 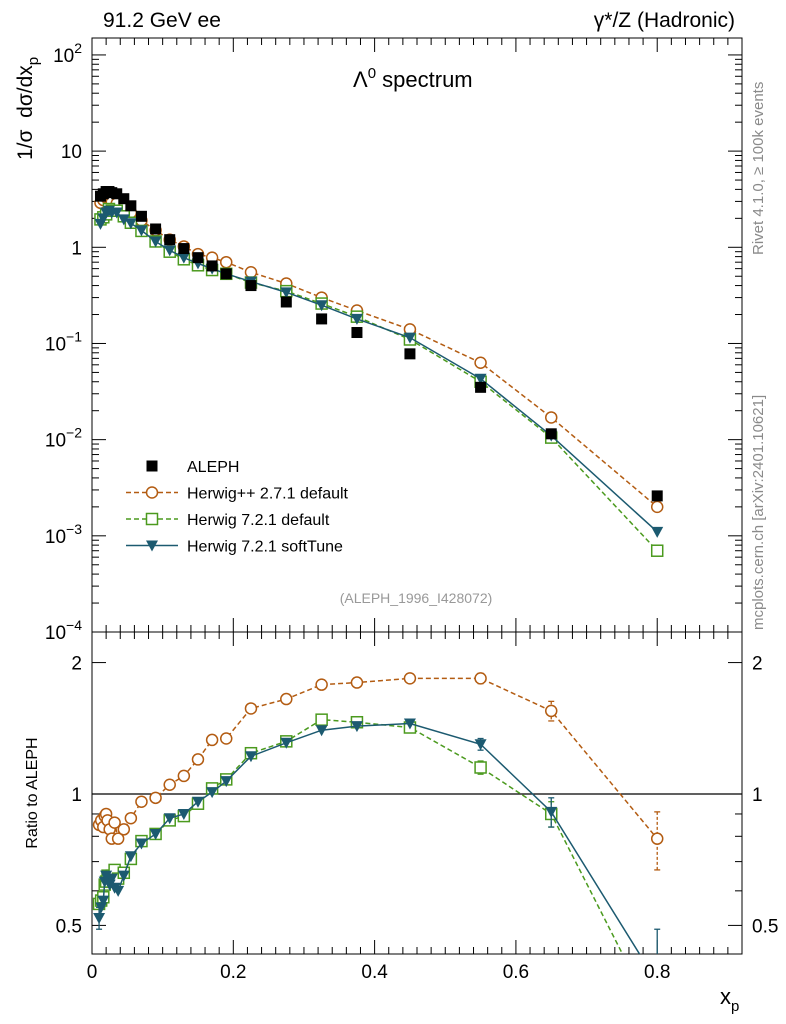 What do you see at coordinates (25, 112) in the screenshot?
I see `main-ylabel-text: 1/σ dσ/dx` at bounding box center [25, 112].